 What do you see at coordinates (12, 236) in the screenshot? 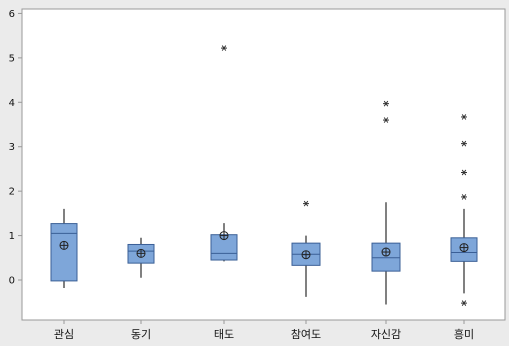
I see `y-tick-label-1: 1` at bounding box center [12, 236].